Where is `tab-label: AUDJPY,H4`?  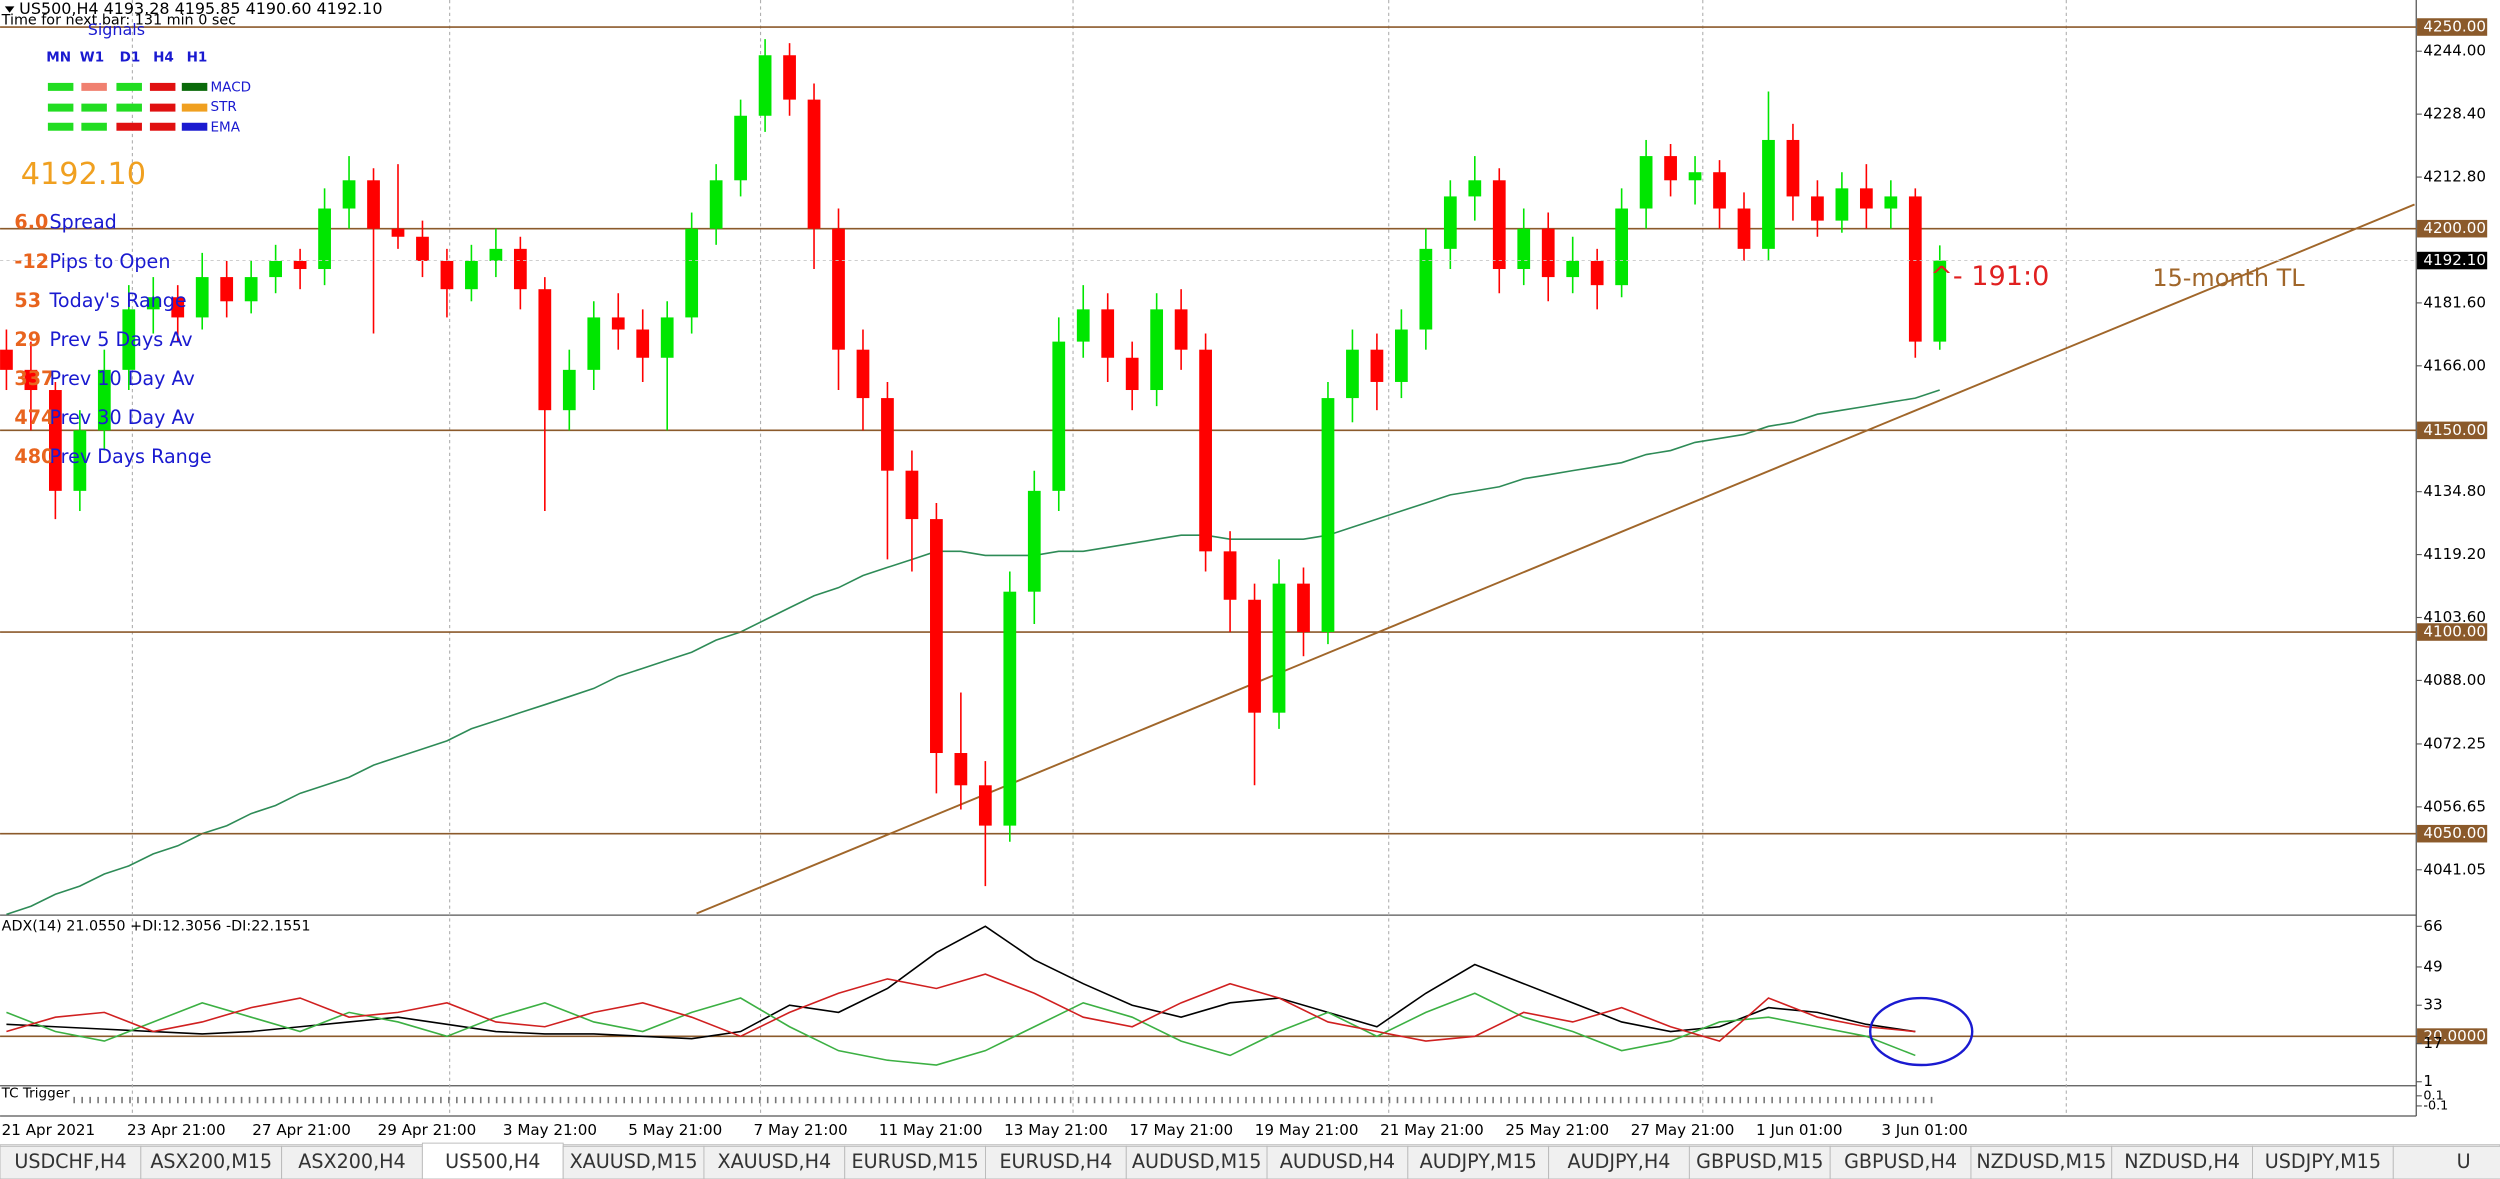
tab-label: AUDJPY,H4 is located at coordinates (1619, 1161).